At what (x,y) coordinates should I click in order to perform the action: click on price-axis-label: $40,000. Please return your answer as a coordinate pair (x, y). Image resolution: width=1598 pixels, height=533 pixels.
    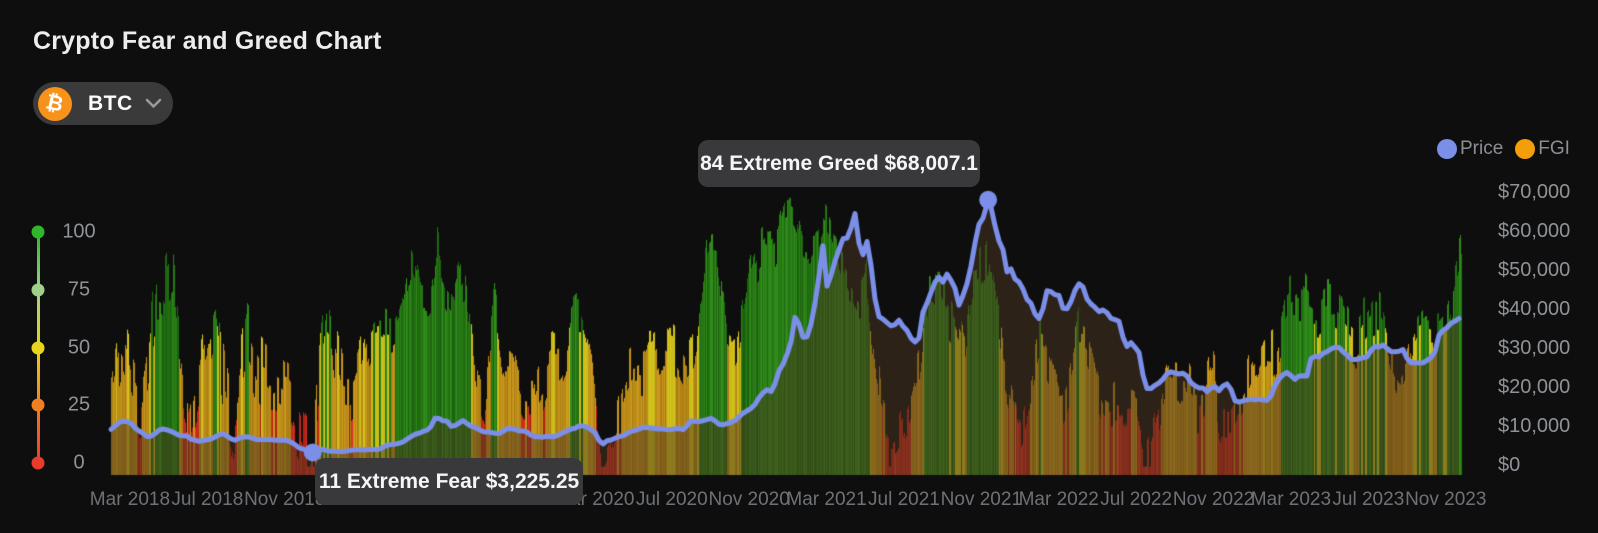
    Looking at the image, I should click on (1534, 309).